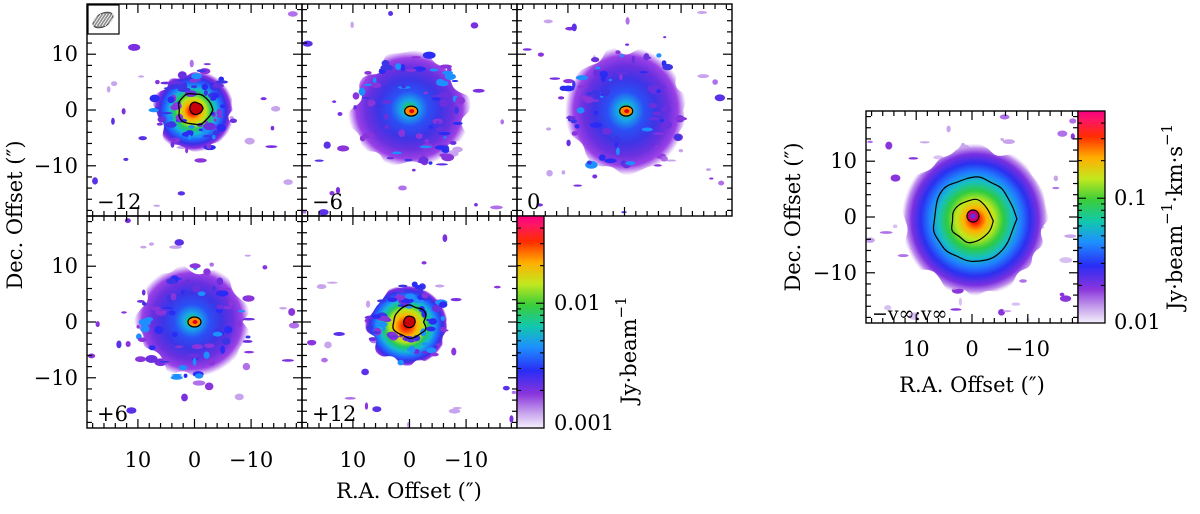 The width and height of the screenshot is (1200, 514). Describe the element at coordinates (530, 322) in the screenshot. I see `colorbar` at that location.